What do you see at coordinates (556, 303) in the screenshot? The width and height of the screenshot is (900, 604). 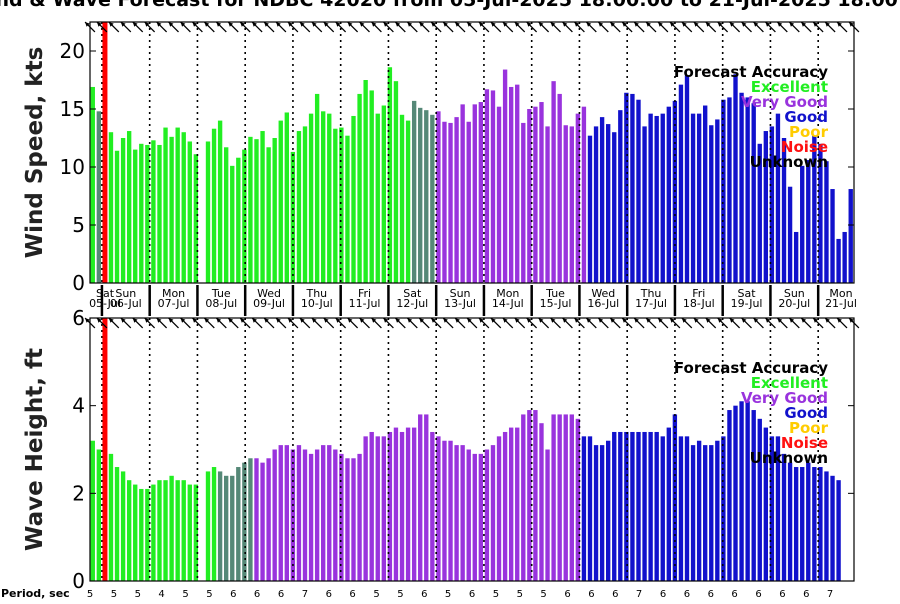 I see `day-date-label: 15-Jul` at bounding box center [556, 303].